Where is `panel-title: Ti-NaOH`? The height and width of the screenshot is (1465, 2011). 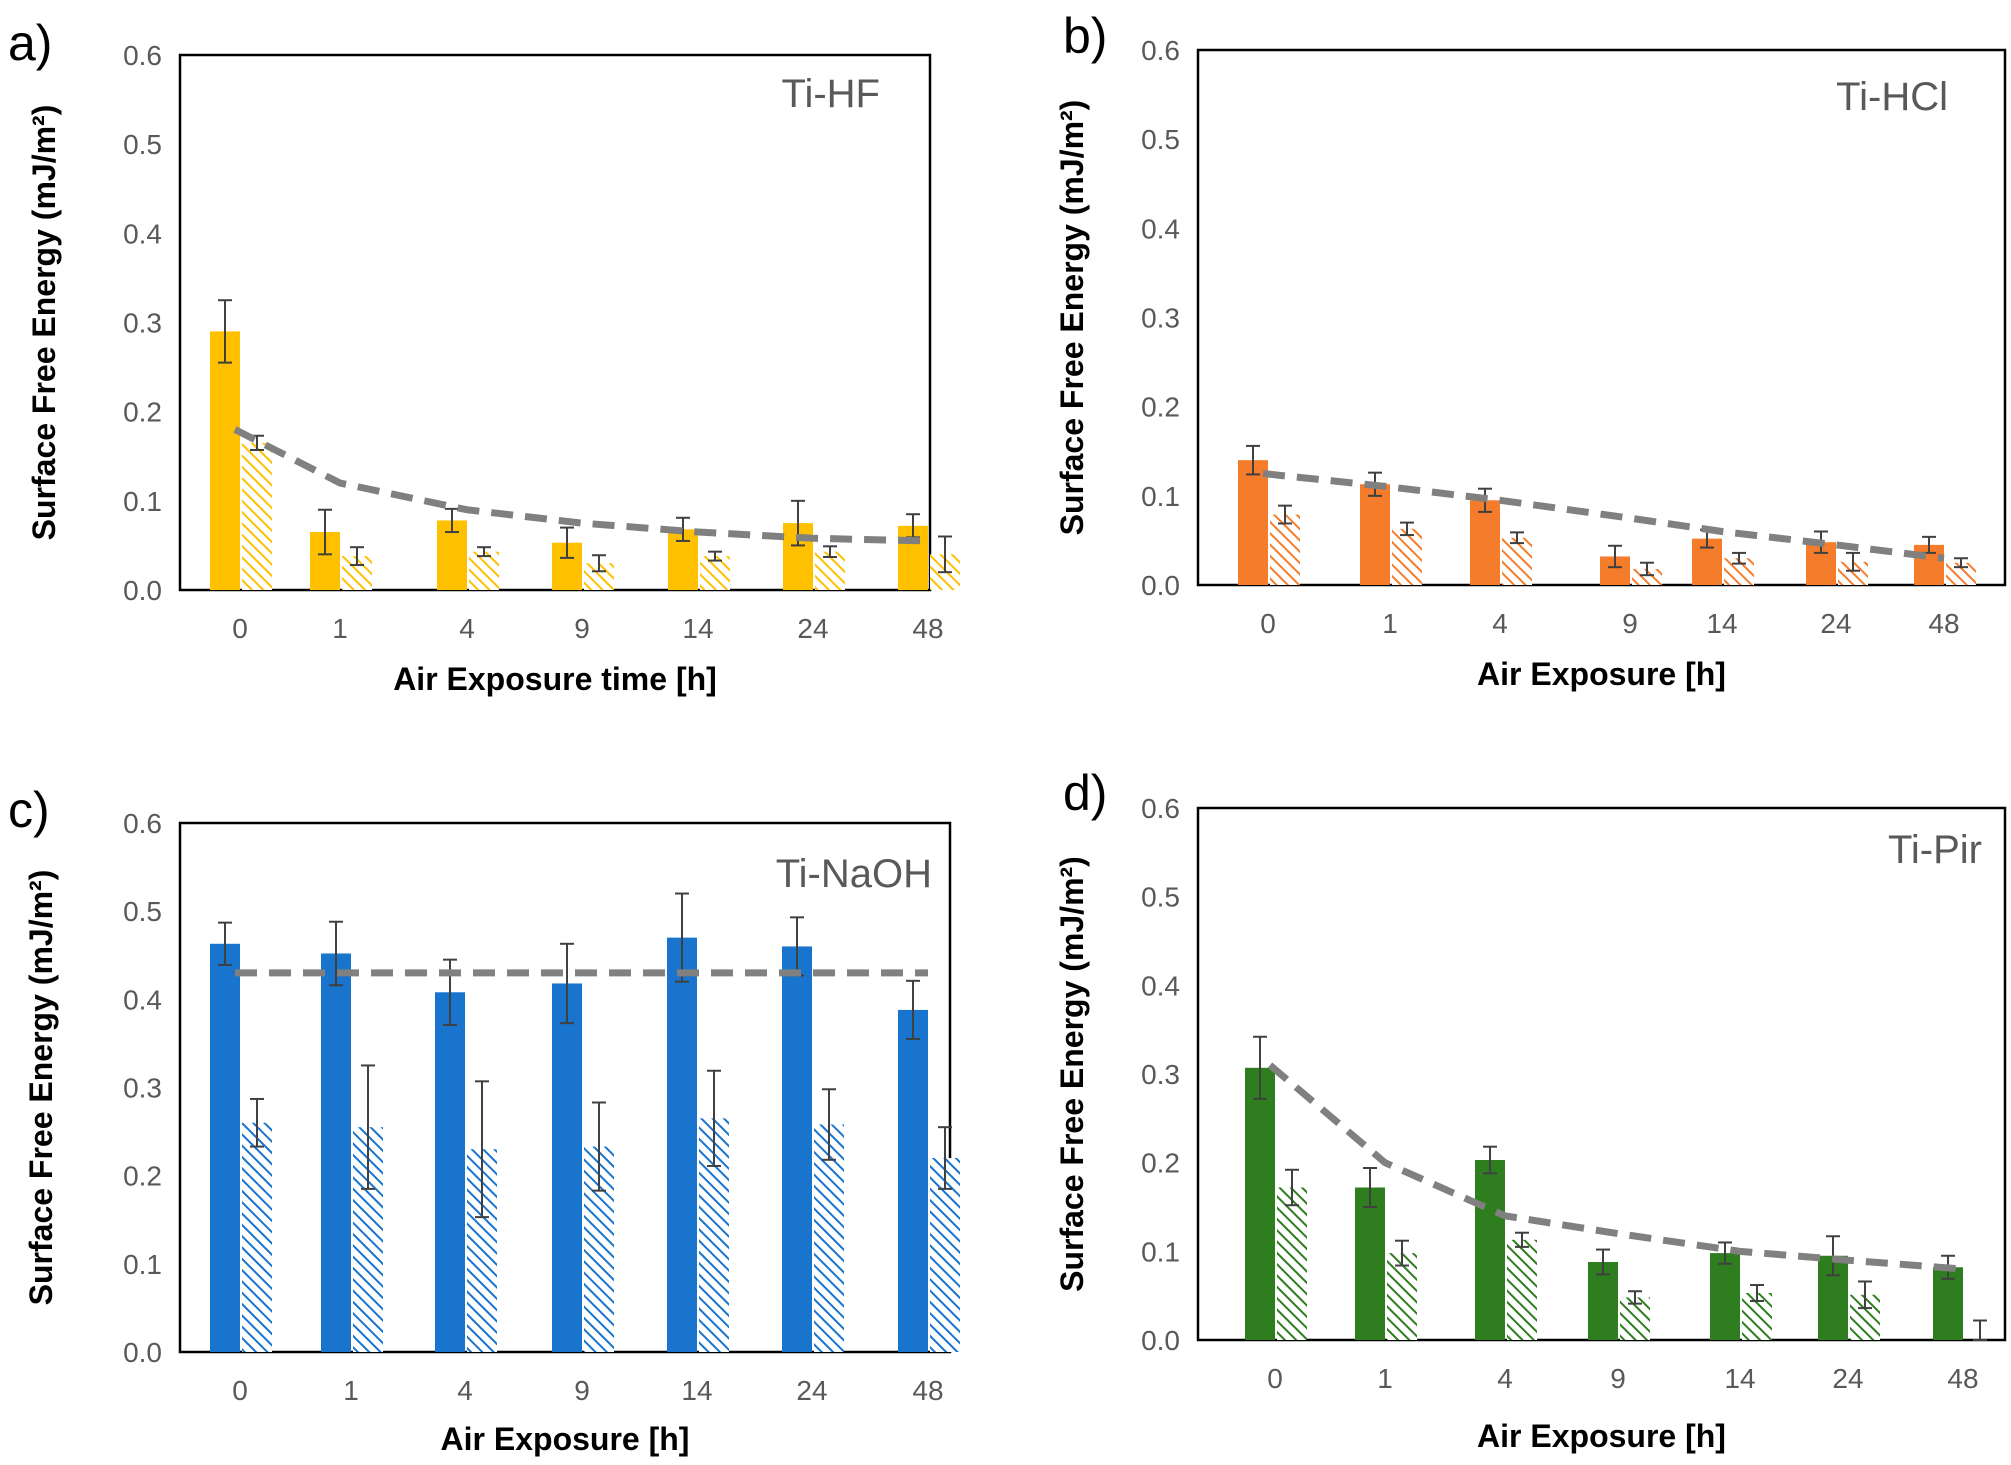
panel-title: Ti-NaOH is located at coordinates (854, 874).